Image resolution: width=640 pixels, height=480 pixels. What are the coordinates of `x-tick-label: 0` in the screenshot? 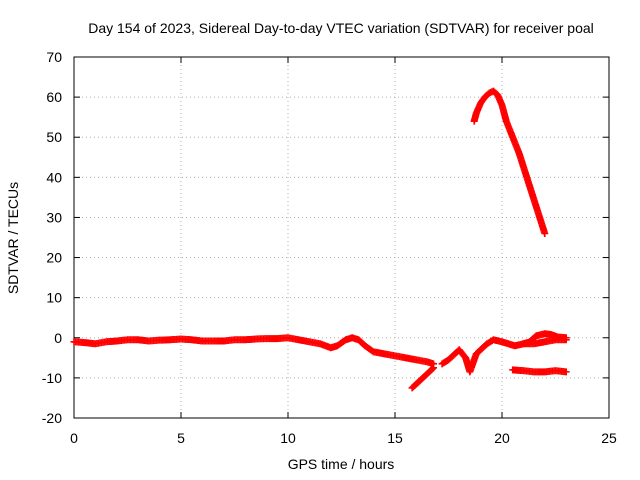 It's located at (74, 438).